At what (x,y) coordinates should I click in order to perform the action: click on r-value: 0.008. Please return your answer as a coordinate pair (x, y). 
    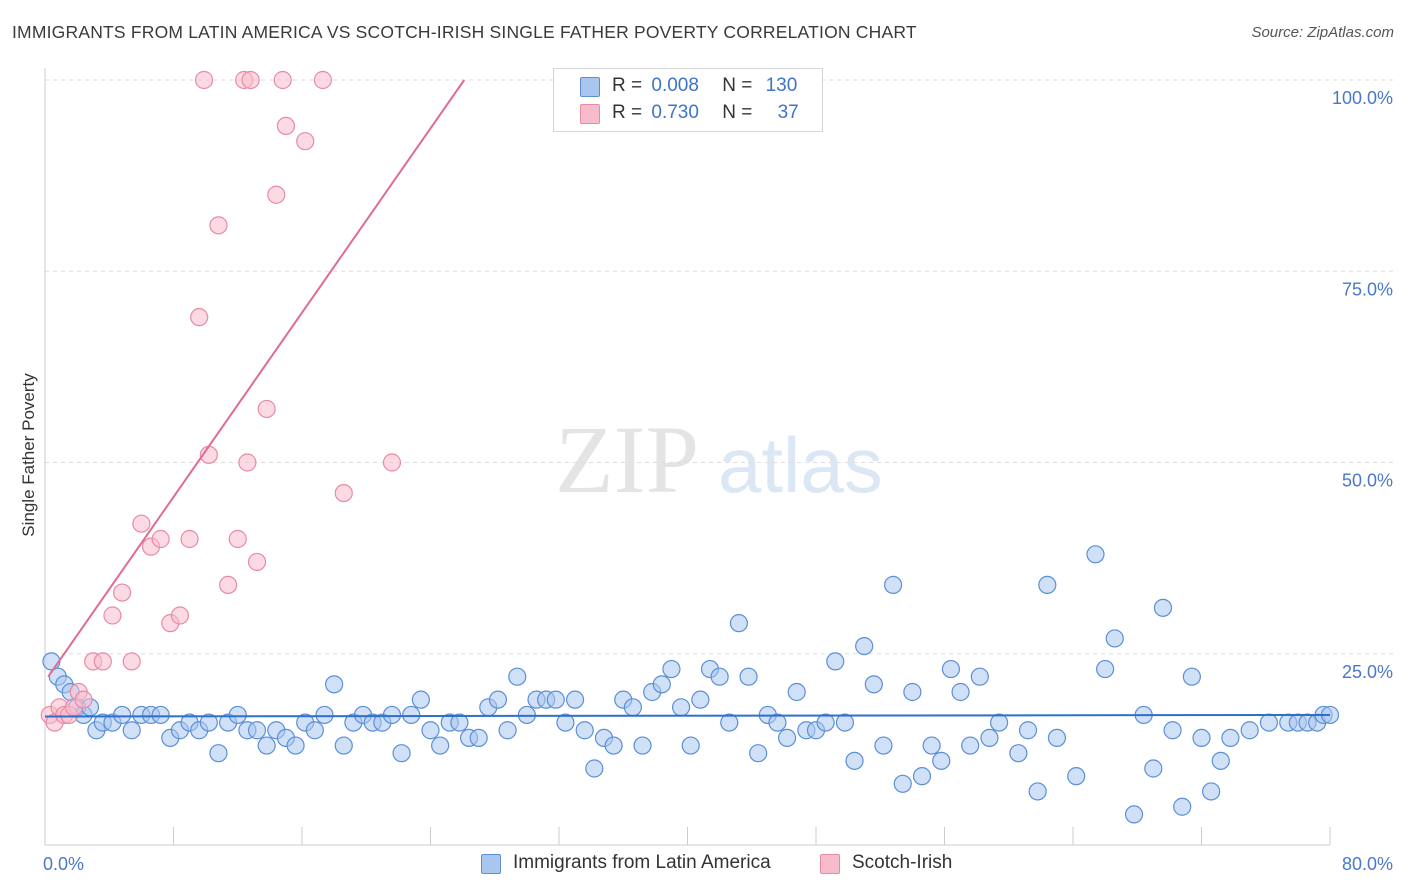
    Looking at the image, I should click on (675, 85).